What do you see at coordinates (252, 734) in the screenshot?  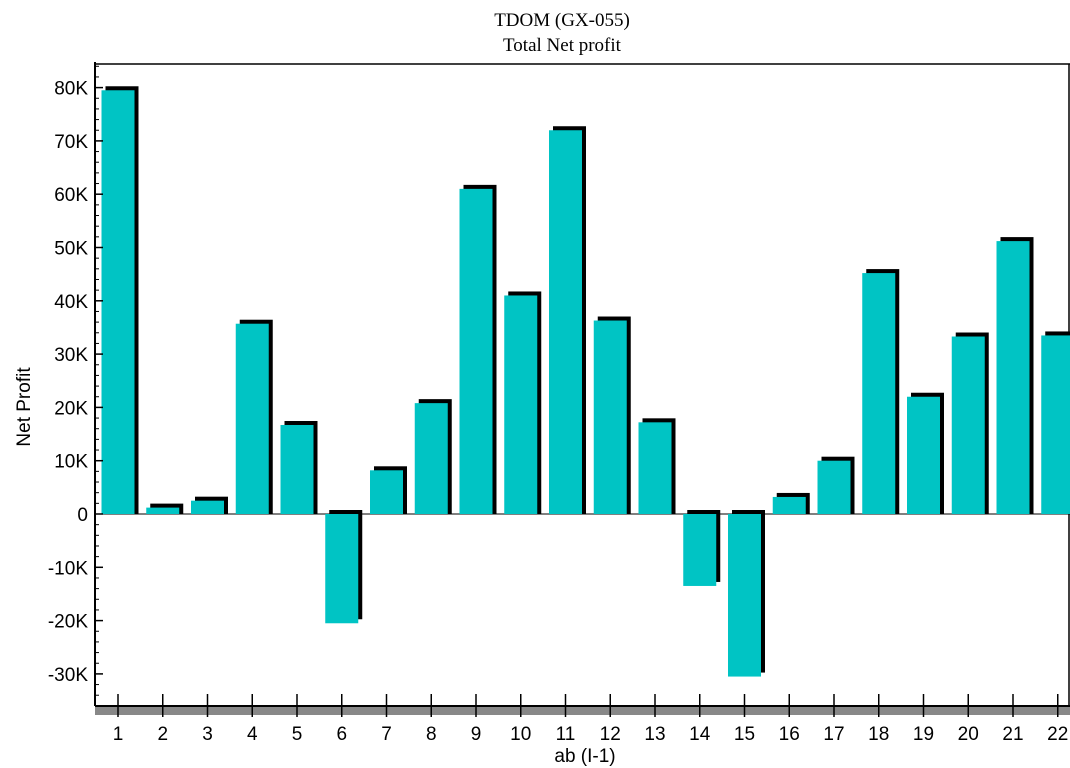 I see `x-tick-label: 4` at bounding box center [252, 734].